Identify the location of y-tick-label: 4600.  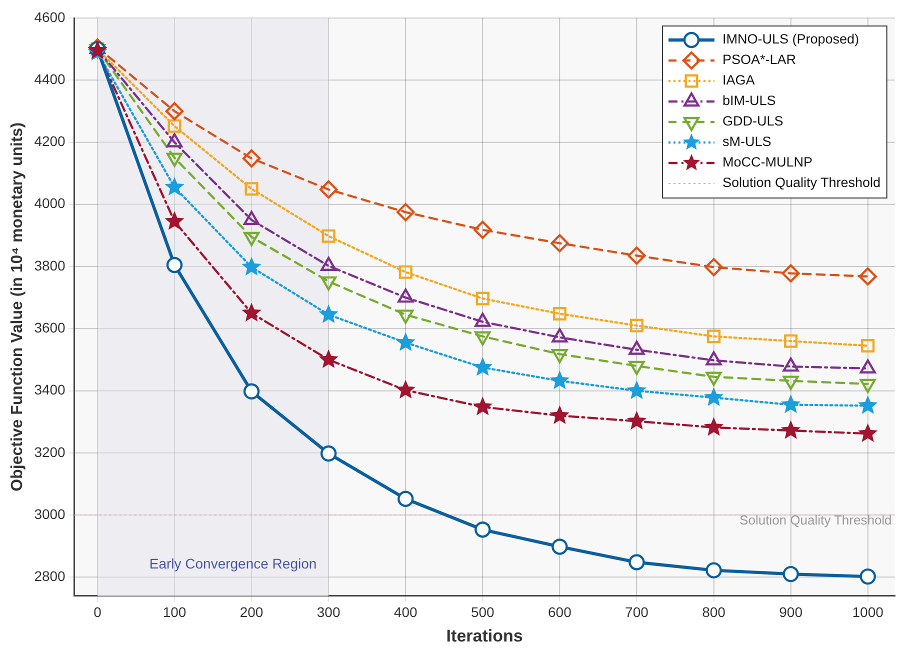
(50, 16).